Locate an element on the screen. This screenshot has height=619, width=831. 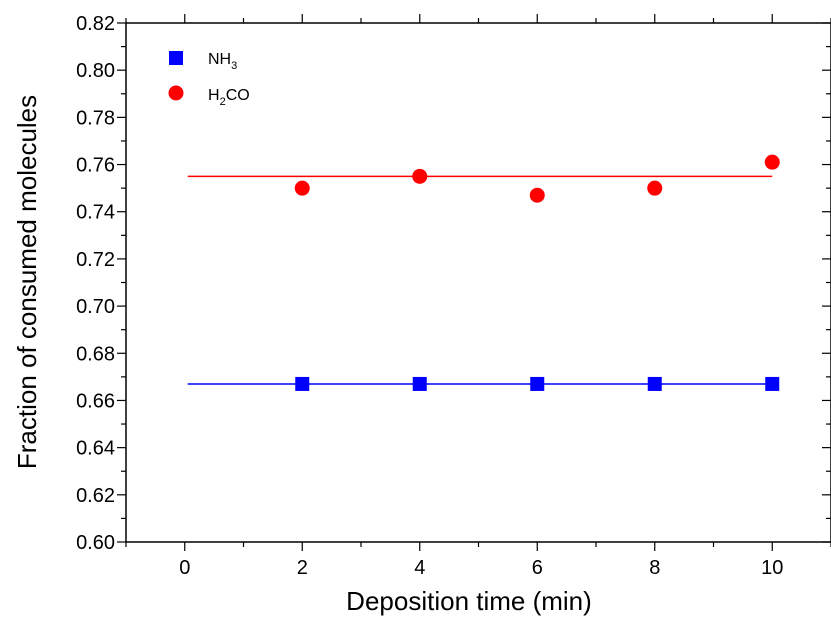
y-tick-label: 0.62 is located at coordinates (95, 496).